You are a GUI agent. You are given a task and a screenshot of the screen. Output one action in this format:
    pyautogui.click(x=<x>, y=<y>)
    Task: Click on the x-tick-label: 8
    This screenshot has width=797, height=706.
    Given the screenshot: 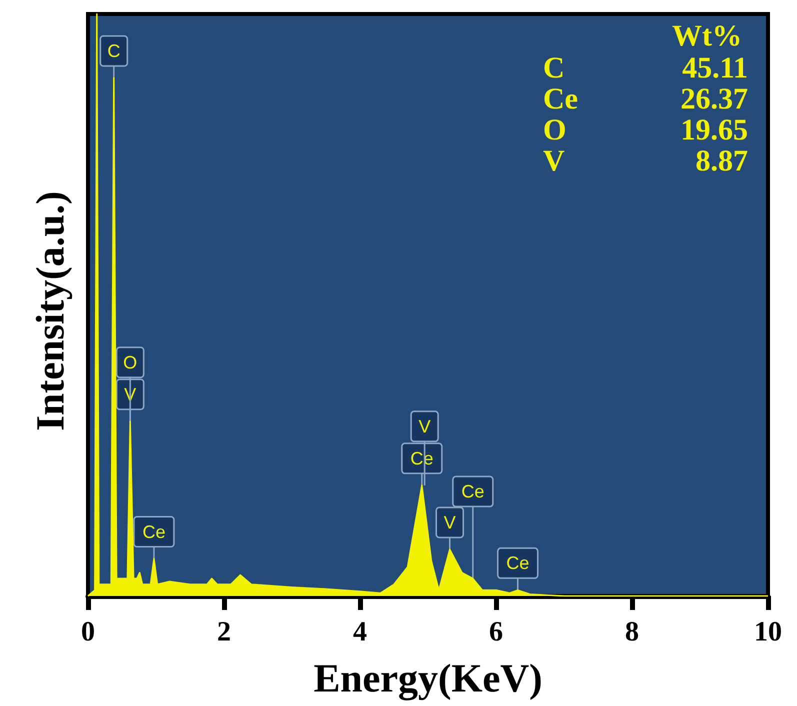 What is the action you would take?
    pyautogui.click(x=632, y=632)
    